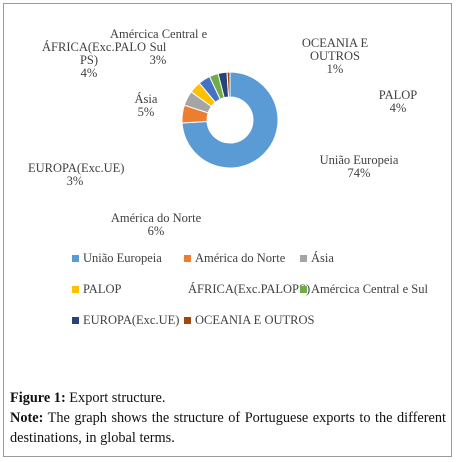  I want to click on legend-item: PALOP, so click(126, 289).